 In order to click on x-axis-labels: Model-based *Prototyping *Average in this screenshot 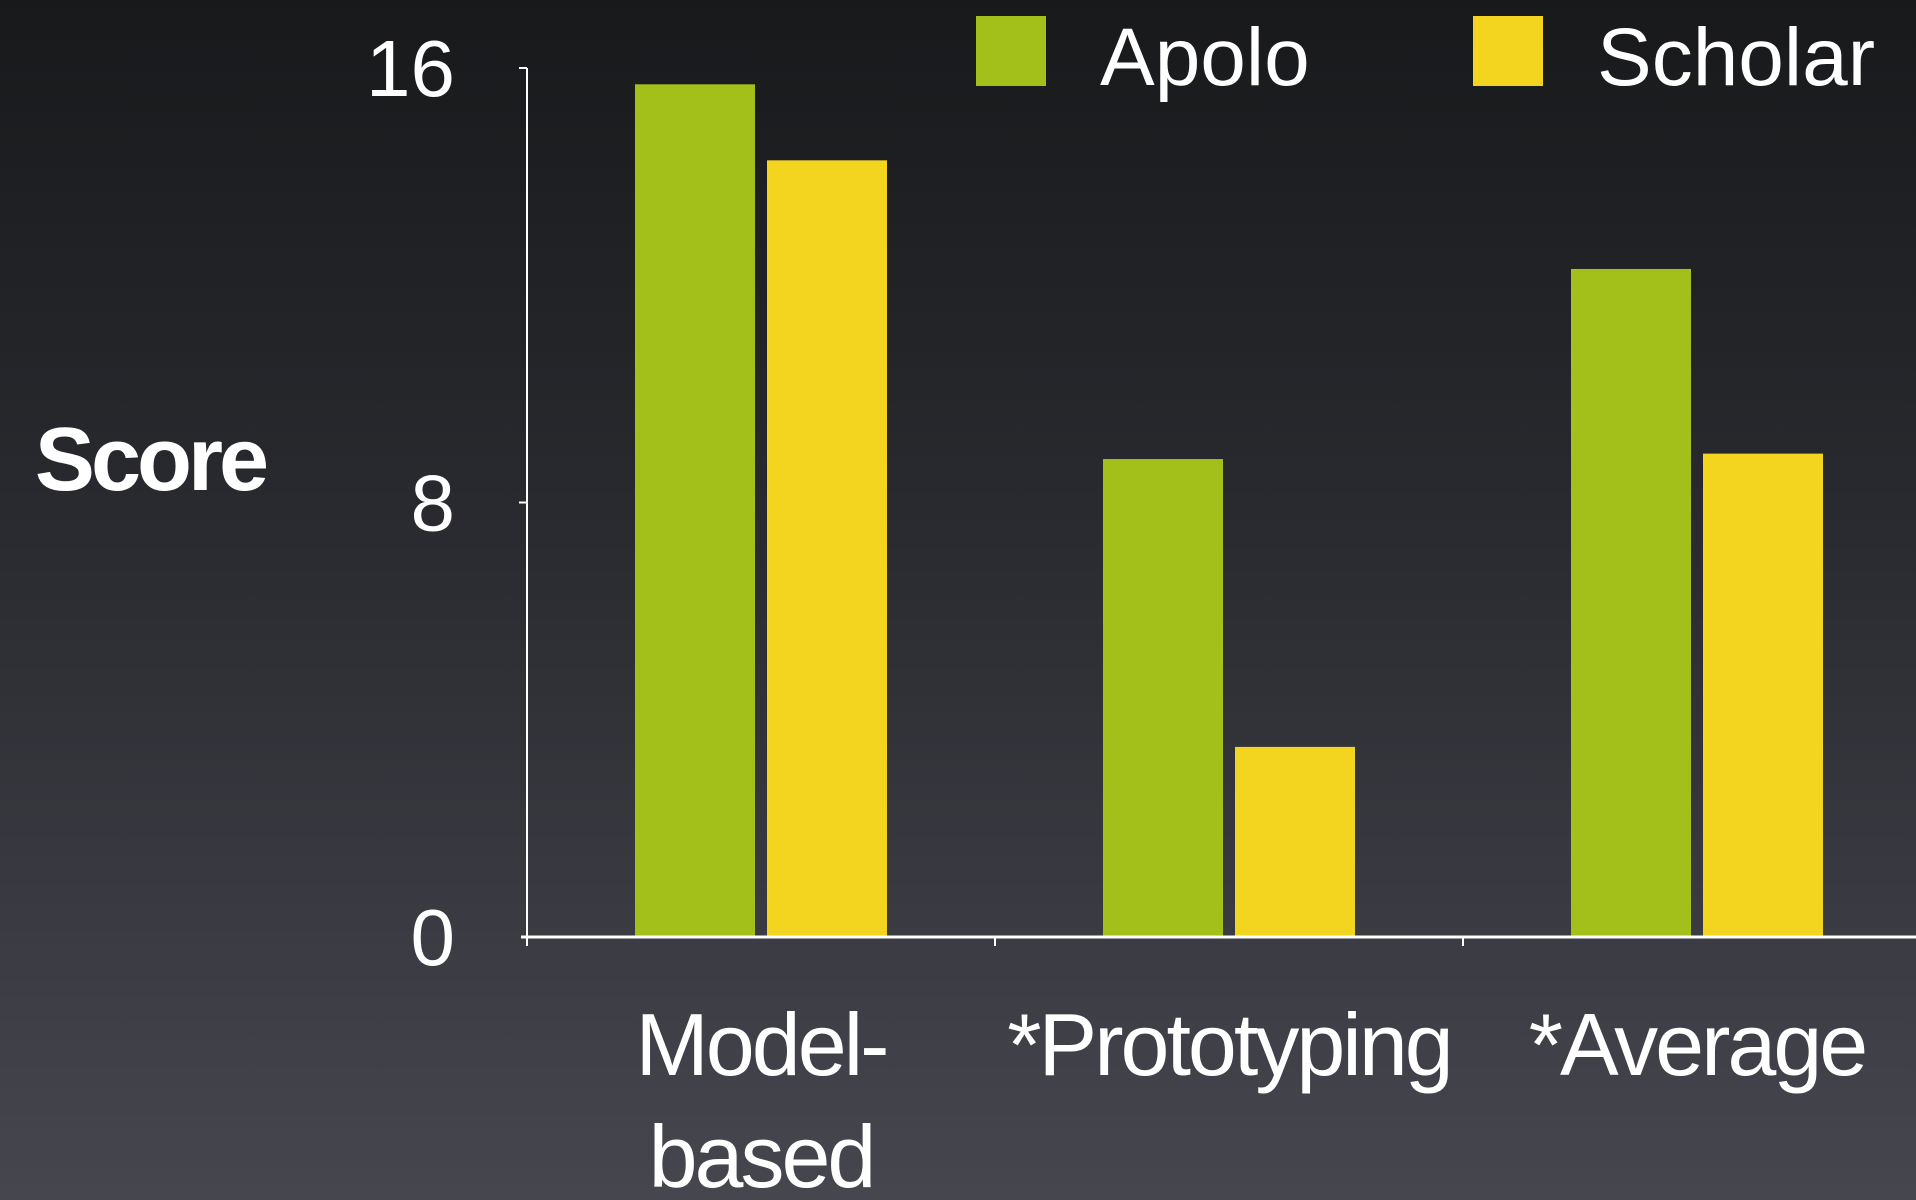, I will do `click(1252, 1097)`.